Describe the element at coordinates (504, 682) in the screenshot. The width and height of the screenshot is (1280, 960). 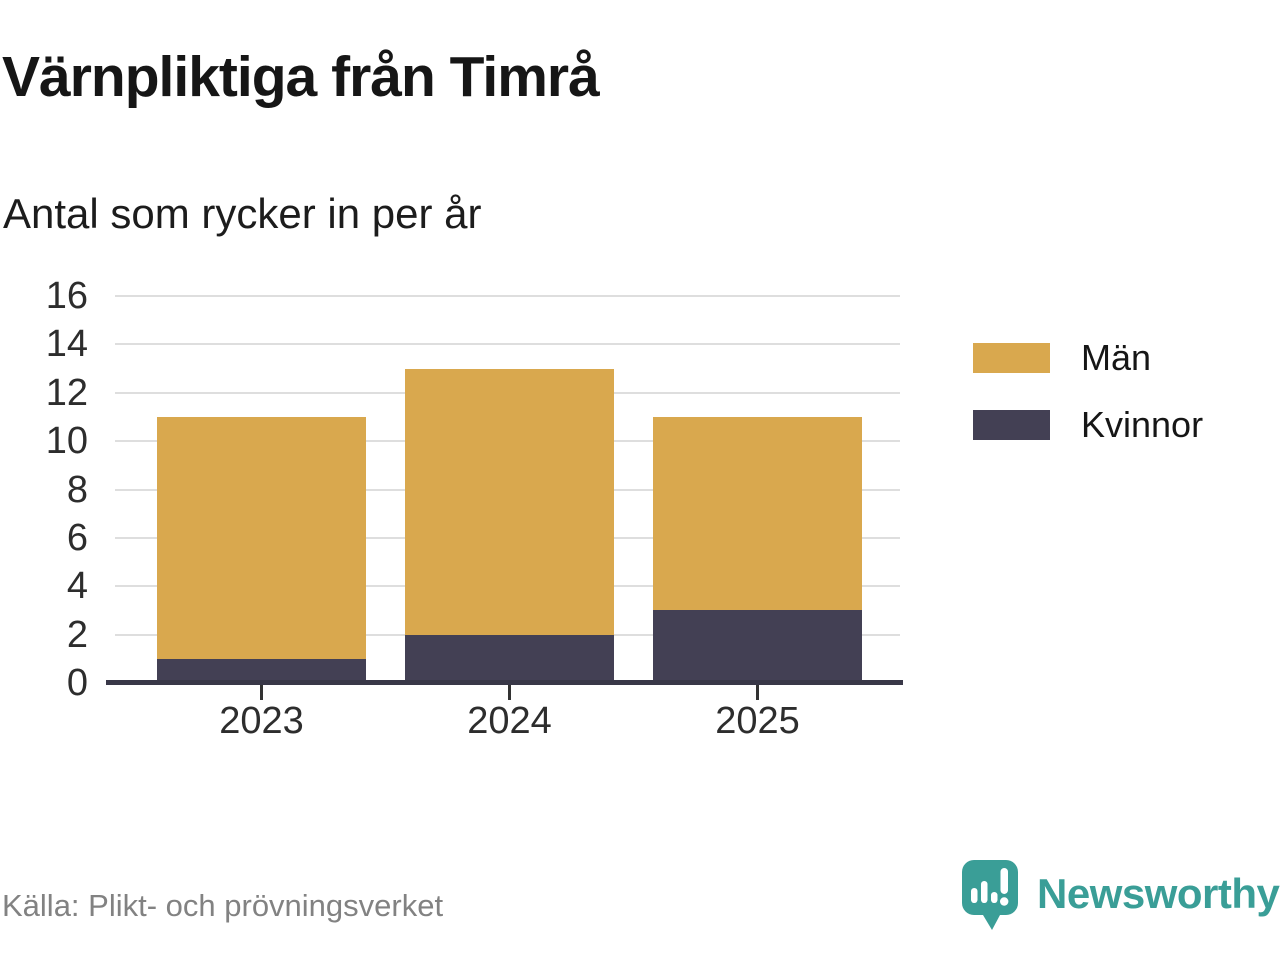
I see `x-axis-line` at that location.